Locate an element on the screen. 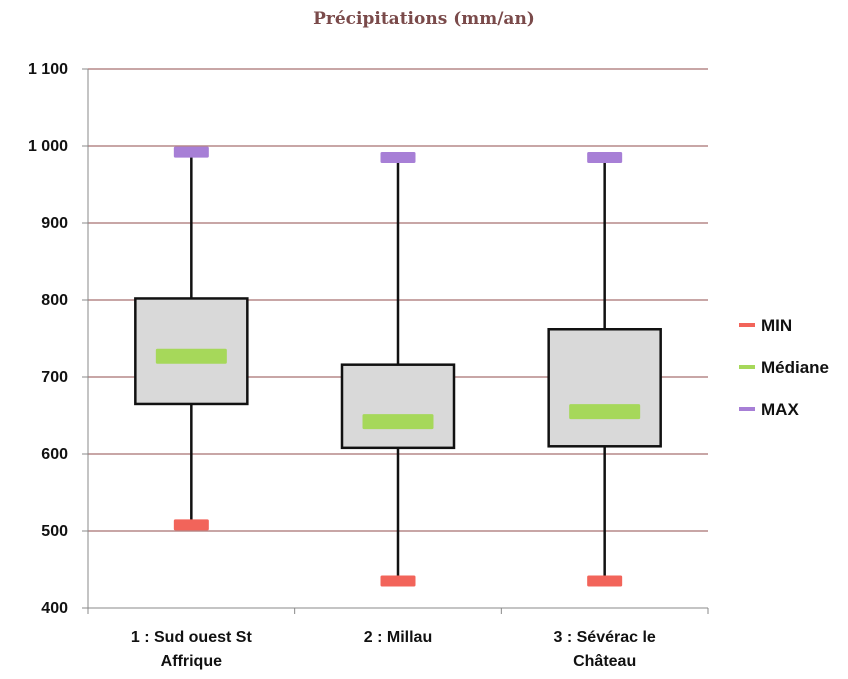 This screenshot has height=679, width=848. x-category-label: Affrique is located at coordinates (191, 661).